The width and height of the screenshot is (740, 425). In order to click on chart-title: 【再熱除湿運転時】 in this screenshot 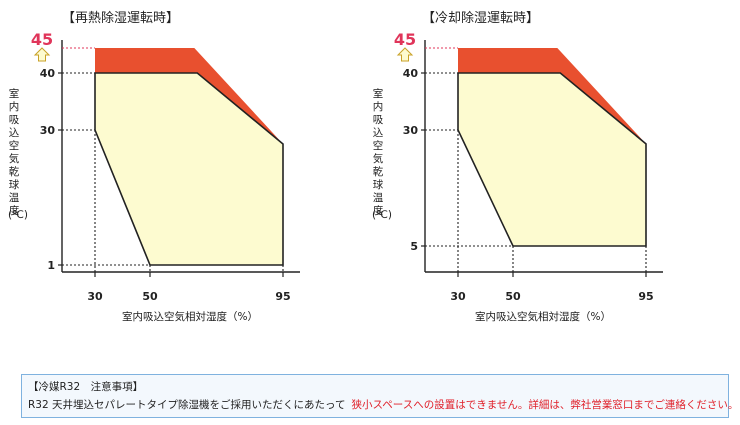, I will do `click(120, 18)`.